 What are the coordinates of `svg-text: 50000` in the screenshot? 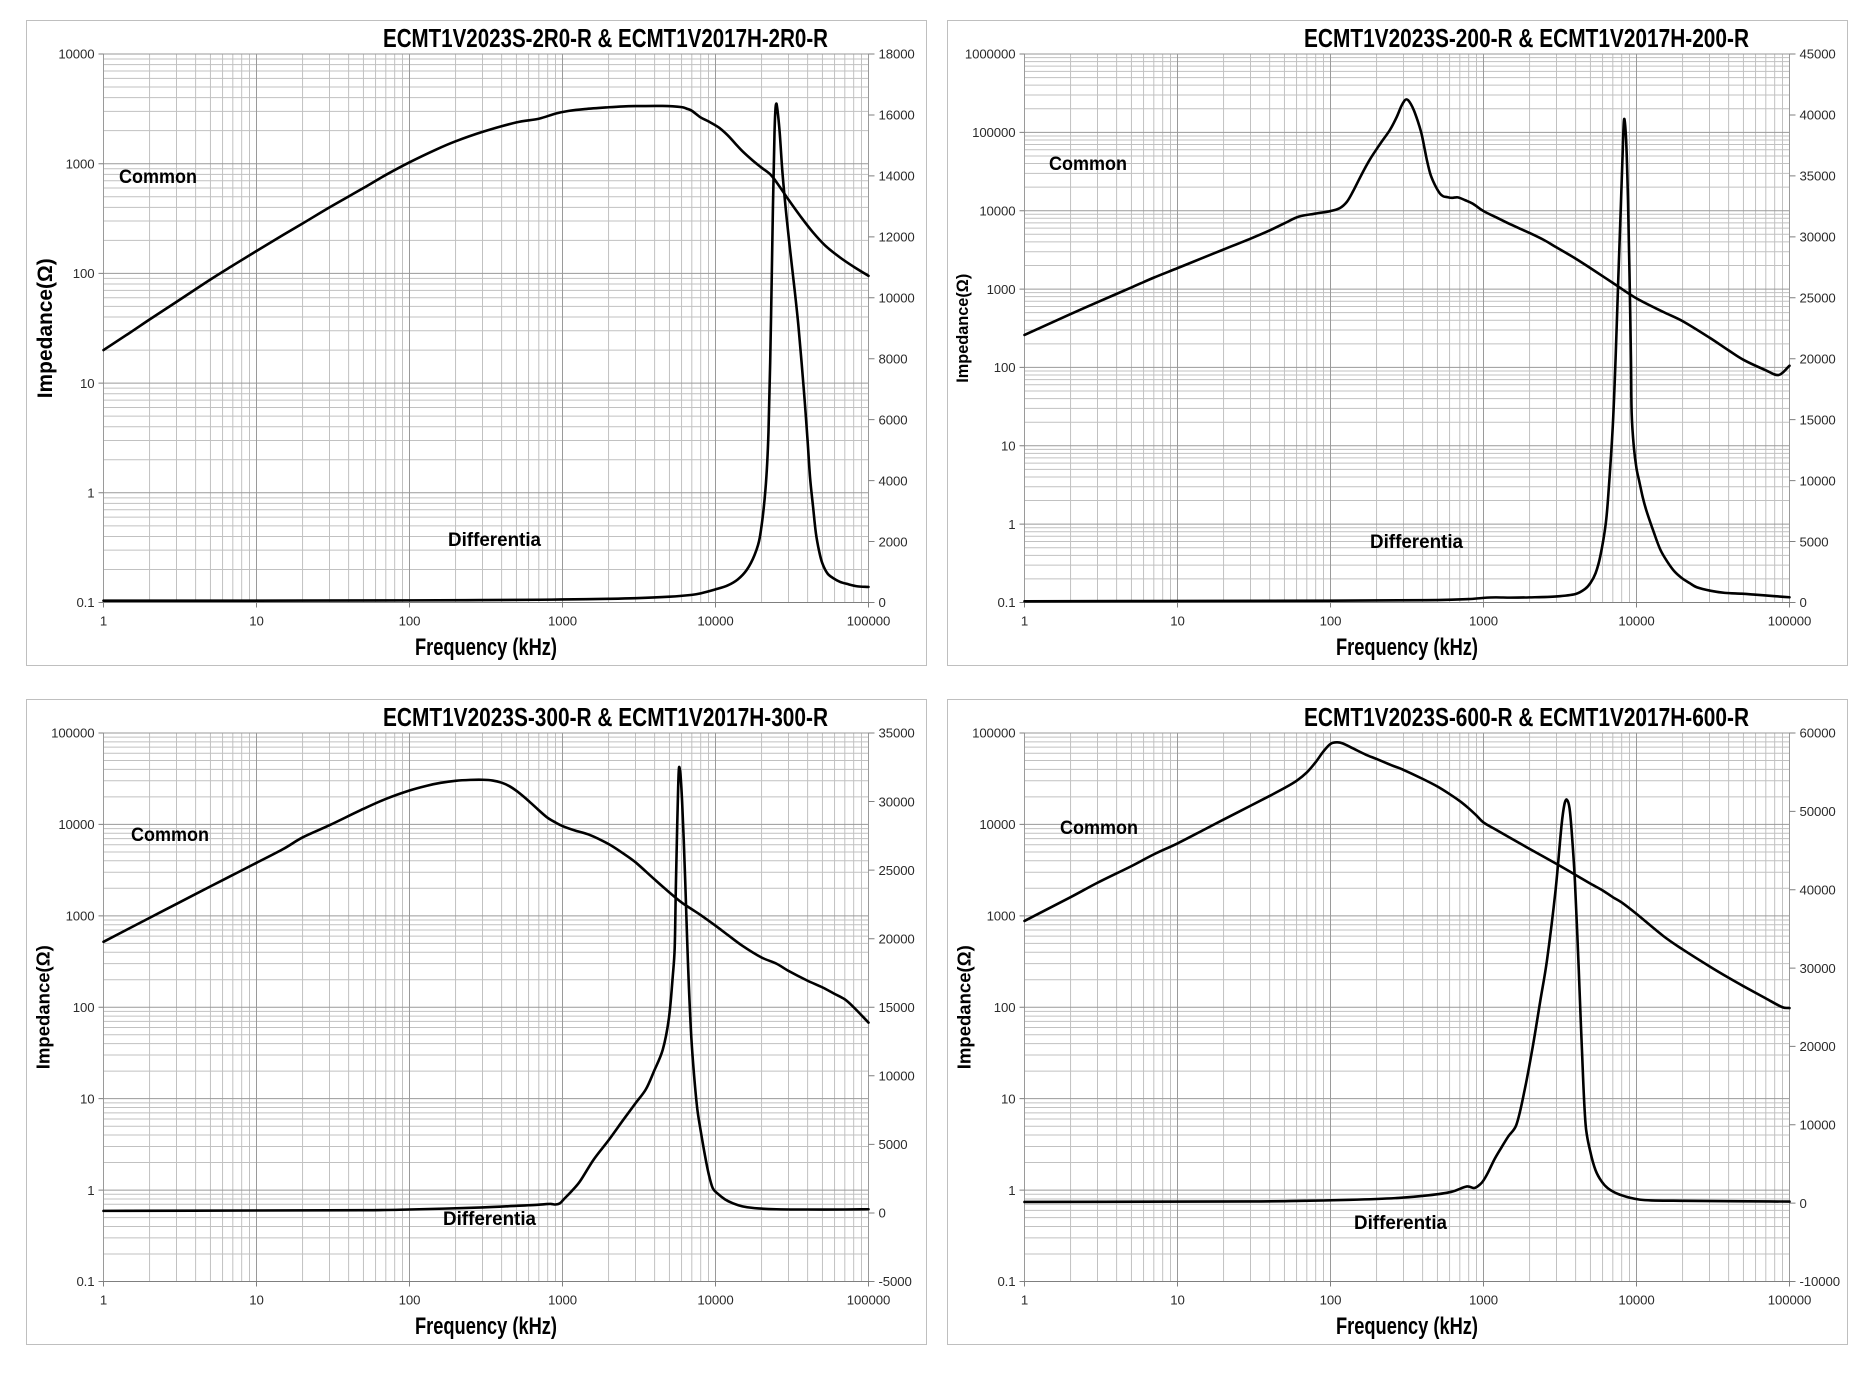 It's located at (1818, 811).